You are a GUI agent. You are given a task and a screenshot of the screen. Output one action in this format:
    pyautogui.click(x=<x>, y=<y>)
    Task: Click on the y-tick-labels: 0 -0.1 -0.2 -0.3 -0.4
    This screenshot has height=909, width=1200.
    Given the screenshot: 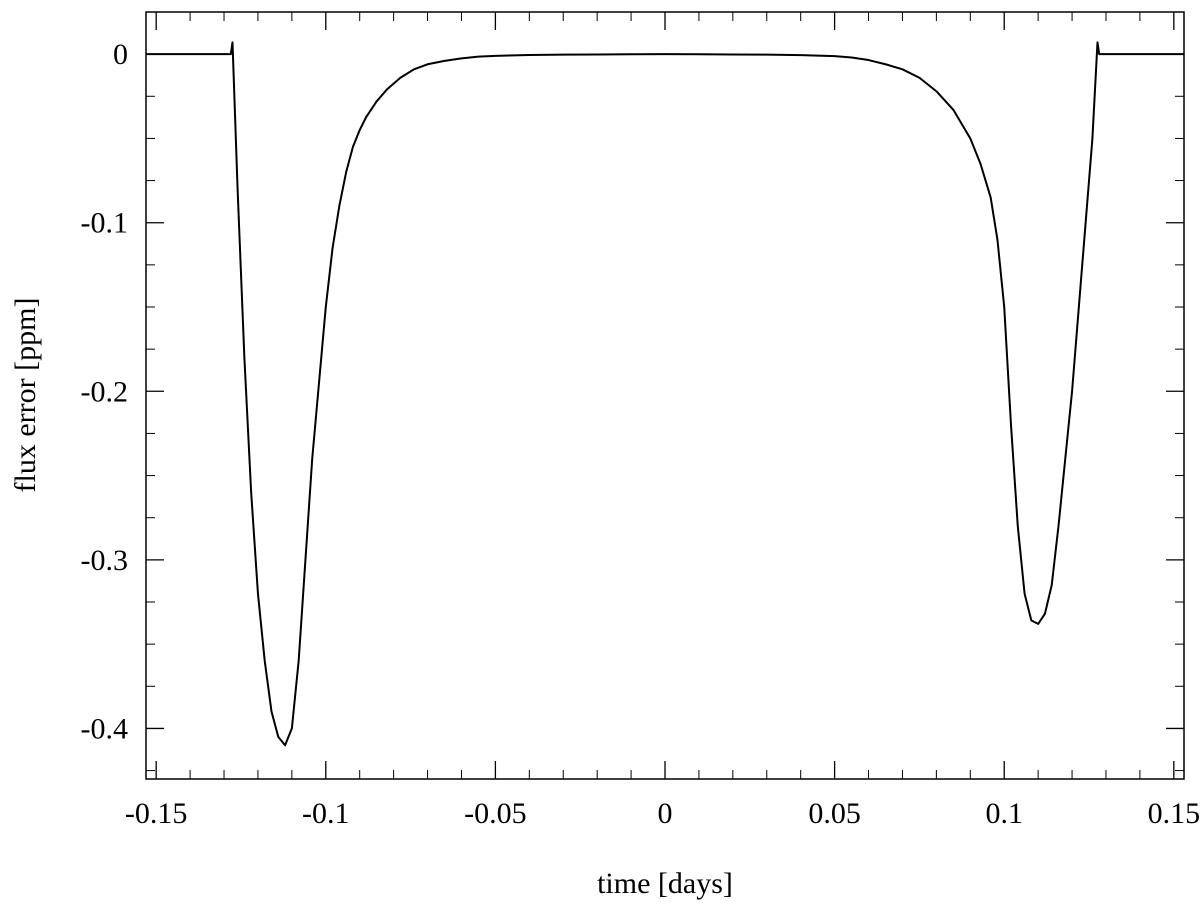 What is the action you would take?
    pyautogui.click(x=105, y=391)
    